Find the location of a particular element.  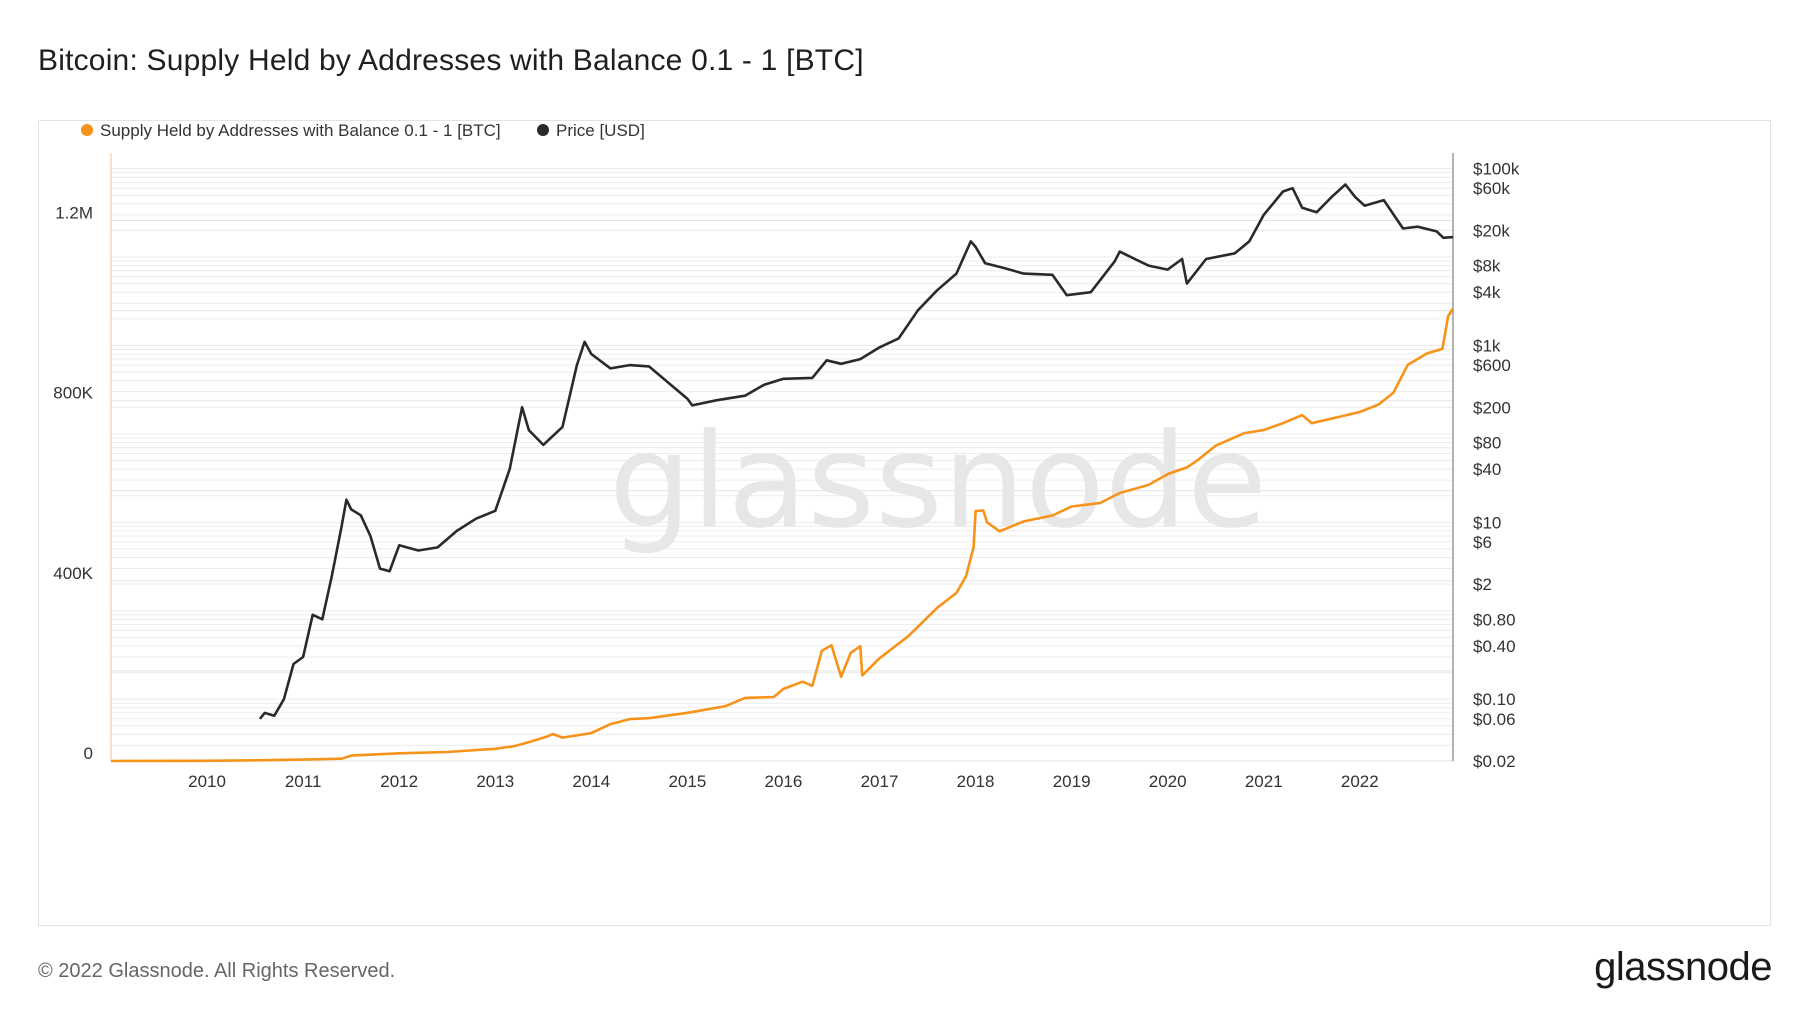

right-tick-label: $4k is located at coordinates (1487, 292).